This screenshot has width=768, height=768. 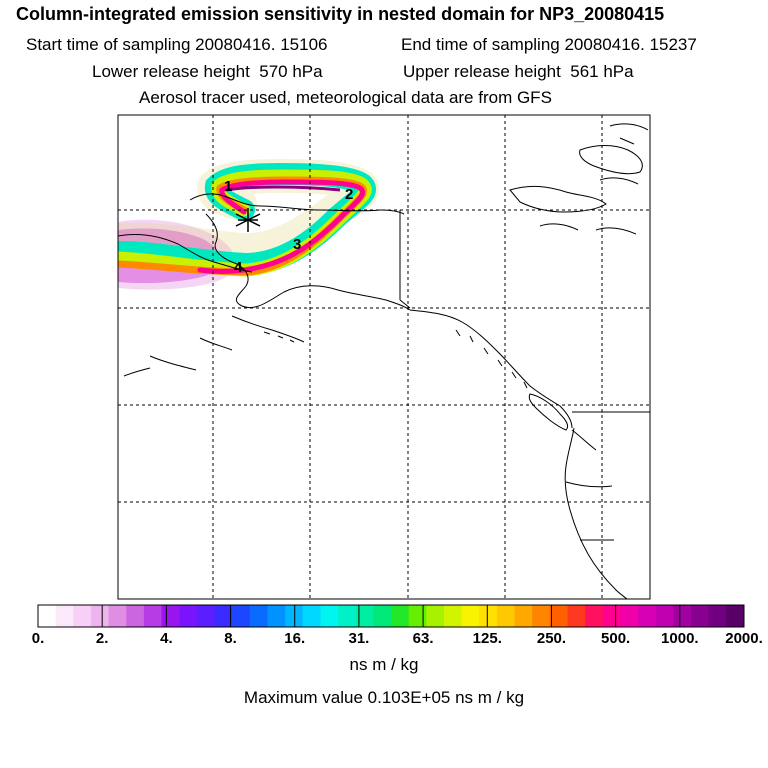 I want to click on colorbar-tick-label: 2000., so click(x=744, y=638).